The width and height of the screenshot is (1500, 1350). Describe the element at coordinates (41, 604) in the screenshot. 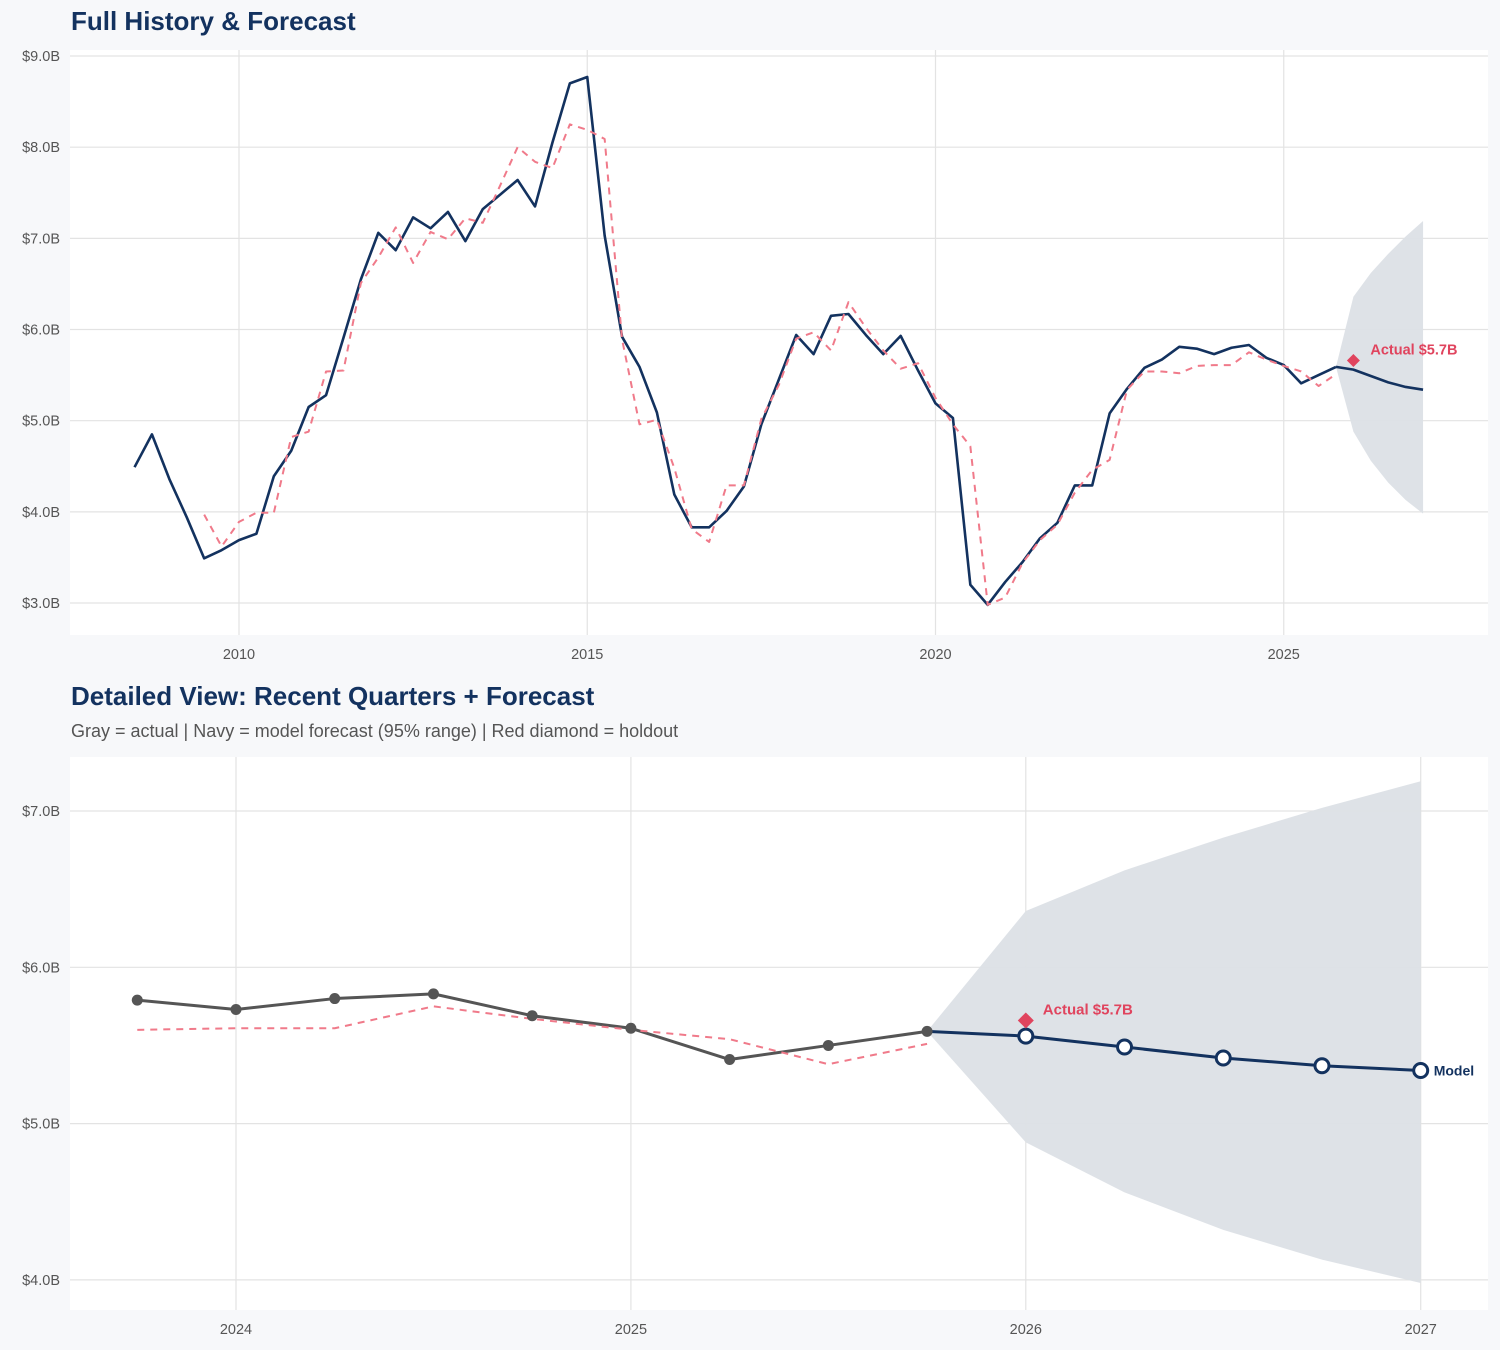

I see `y-tick-label: $3.0B` at that location.